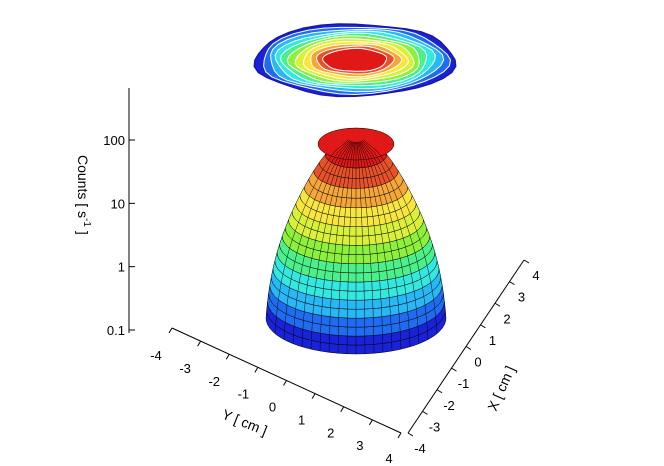  I want to click on contour-projection, so click(355, 60).